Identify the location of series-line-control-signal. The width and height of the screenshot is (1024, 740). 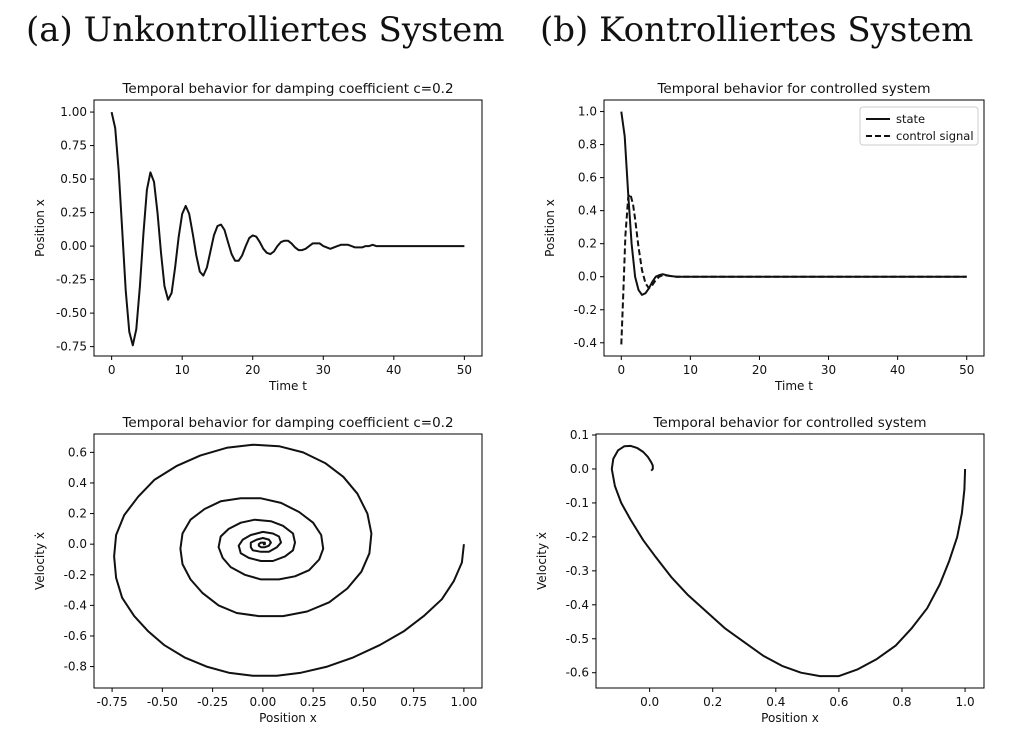
(793, 269).